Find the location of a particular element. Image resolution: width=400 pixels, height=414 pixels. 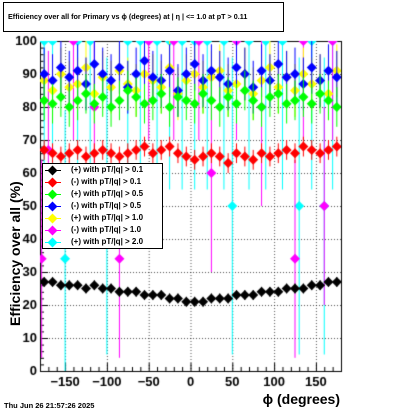

legend-label: (+) with pT/|q| > 0.5 is located at coordinates (107, 193).